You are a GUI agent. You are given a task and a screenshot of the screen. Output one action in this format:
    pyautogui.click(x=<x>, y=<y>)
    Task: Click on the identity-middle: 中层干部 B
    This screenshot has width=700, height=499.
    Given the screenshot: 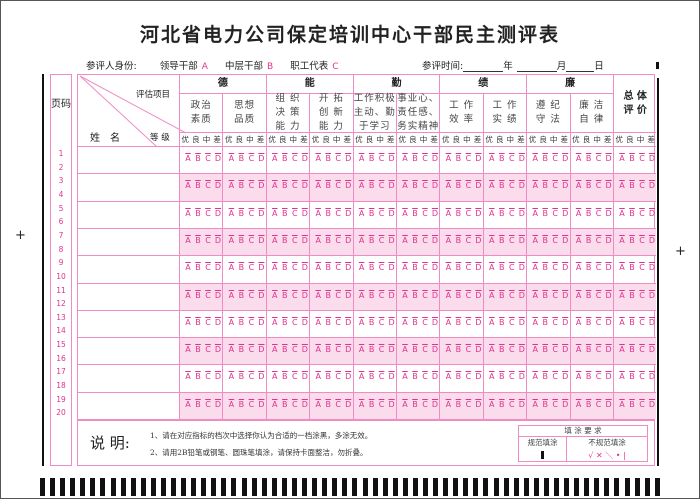 What is the action you would take?
    pyautogui.click(x=249, y=66)
    